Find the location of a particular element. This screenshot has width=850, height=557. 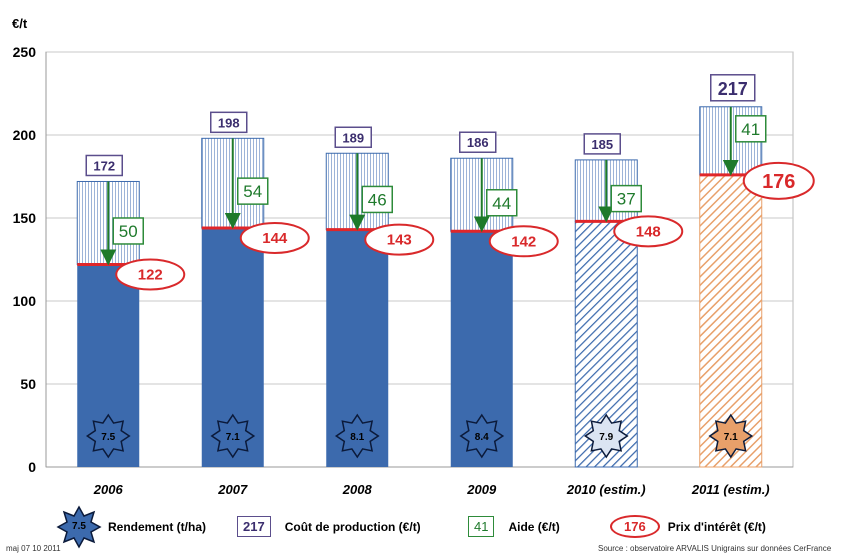

legend-aide: 41 Aide (€/t) is located at coordinates (514, 526).